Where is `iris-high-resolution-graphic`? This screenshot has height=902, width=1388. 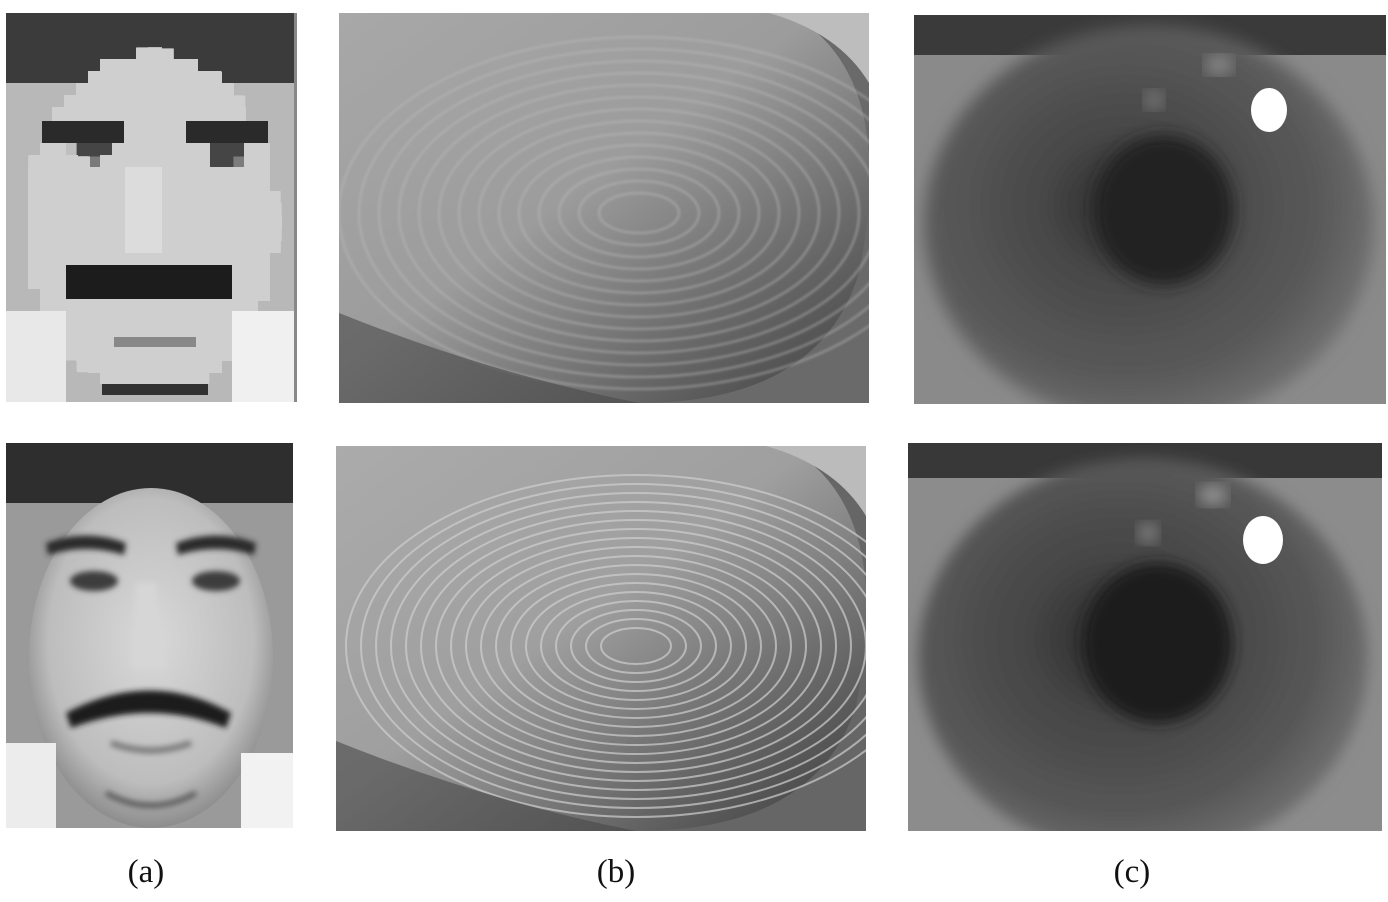 iris-high-resolution-graphic is located at coordinates (1145, 637).